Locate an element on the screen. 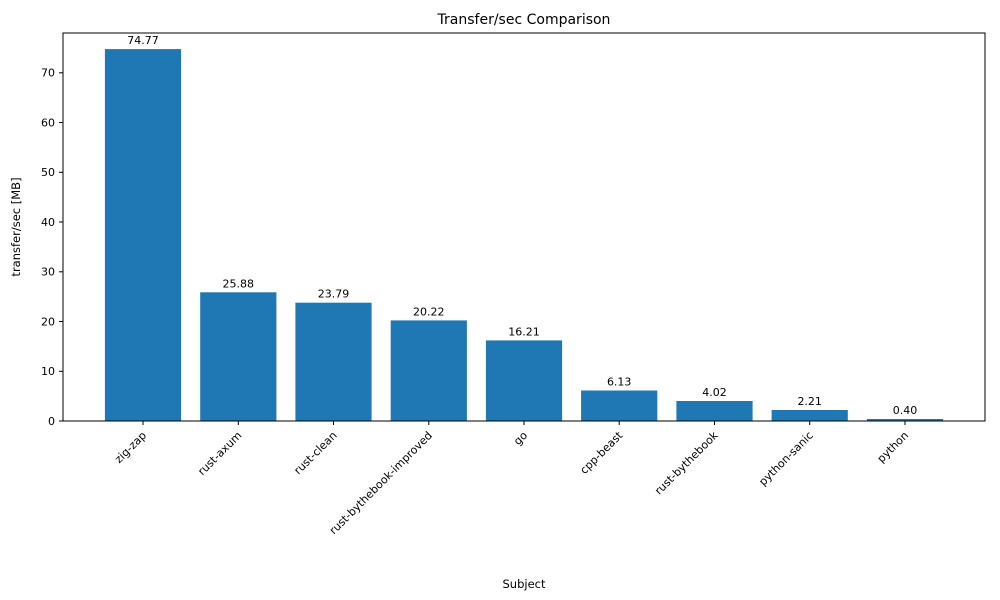 This screenshot has width=1000, height=600. x-tick-label: rust-axum is located at coordinates (219, 453).